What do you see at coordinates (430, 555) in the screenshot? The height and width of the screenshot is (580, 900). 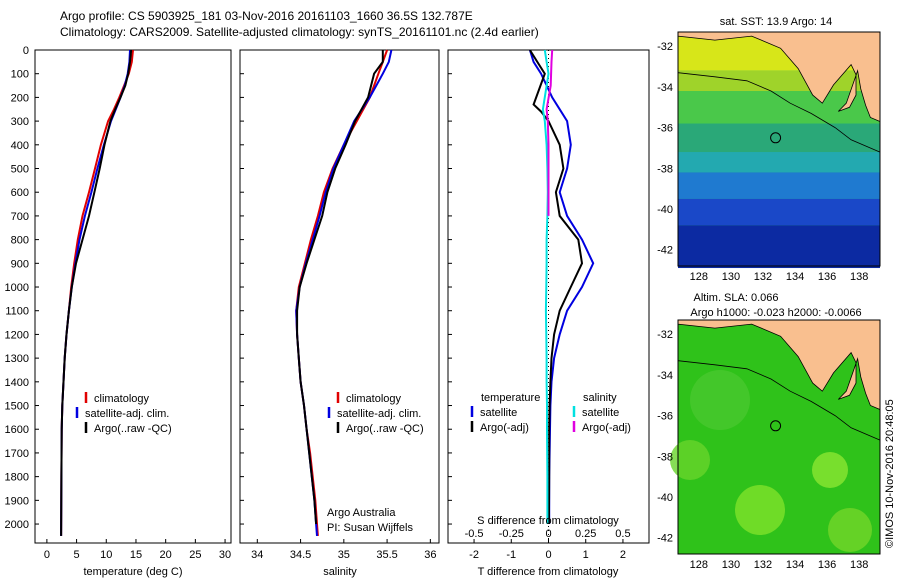 I see `x-tick-label: 36` at bounding box center [430, 555].